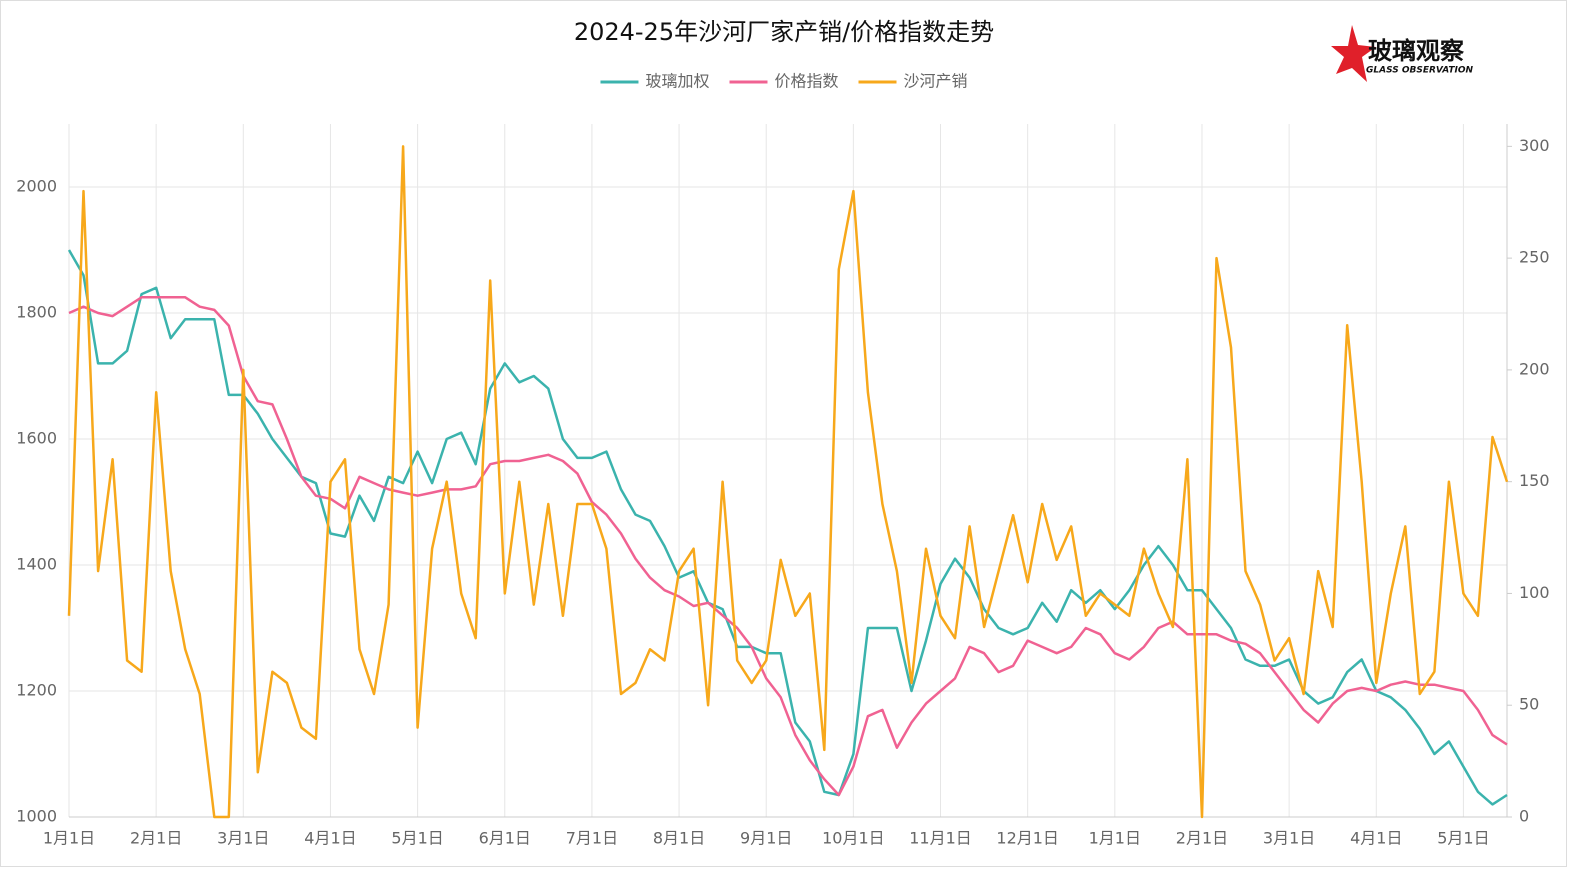 Image resolution: width=1574 pixels, height=871 pixels. Describe the element at coordinates (1529, 704) in the screenshot. I see `y2-tick-label: 50` at that location.